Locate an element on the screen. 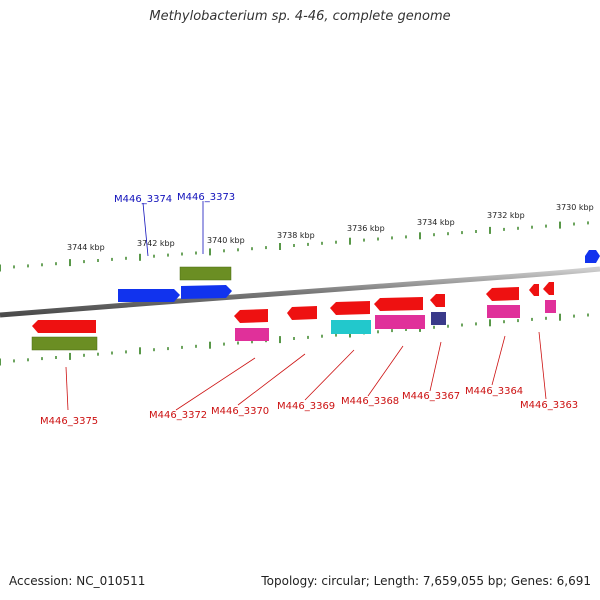 The width and height of the screenshot is (600, 600). label-M446-3375: M446_3375 is located at coordinates (69, 421).